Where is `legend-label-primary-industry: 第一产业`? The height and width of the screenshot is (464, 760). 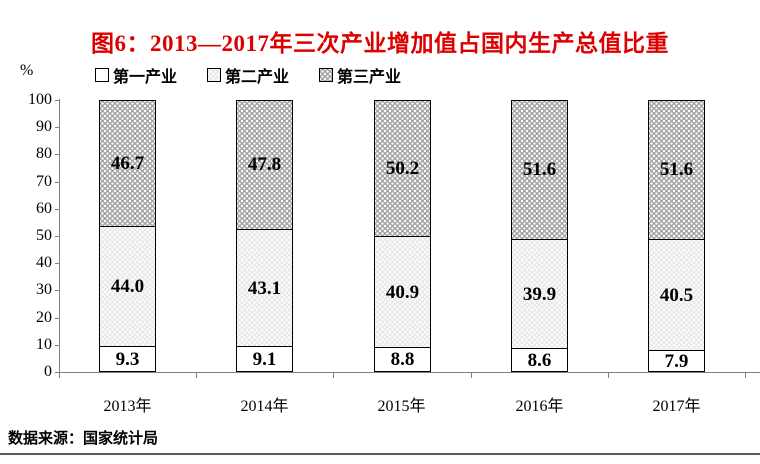
legend-label-primary-industry: 第一产业 is located at coordinates (145, 77).